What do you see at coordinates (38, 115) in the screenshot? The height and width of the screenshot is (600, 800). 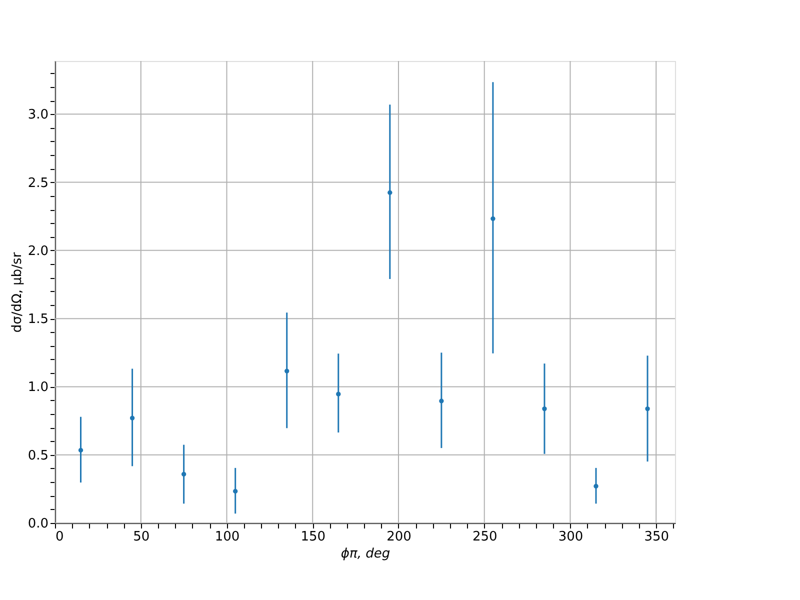 I see `y-tick-label: 3.0` at bounding box center [38, 115].